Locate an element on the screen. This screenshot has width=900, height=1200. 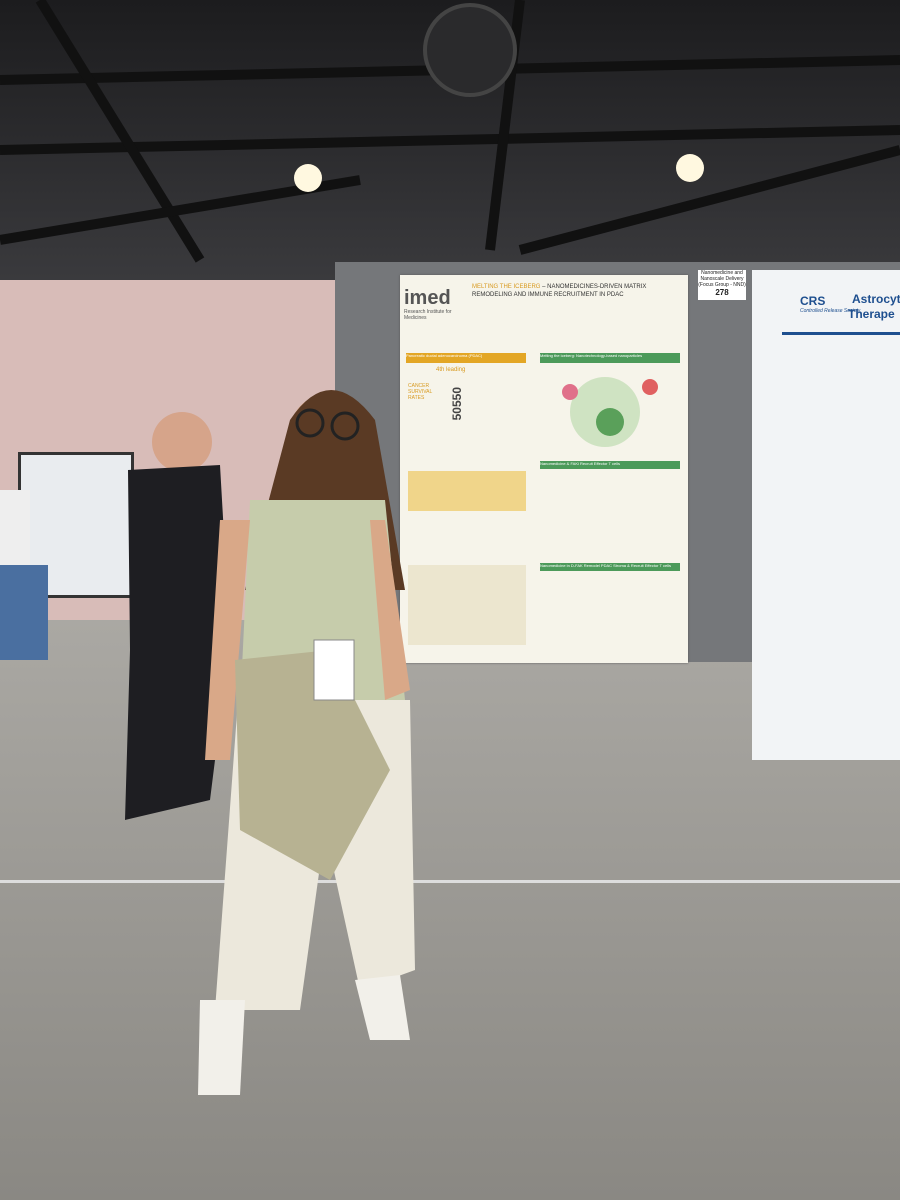
floor-line is located at coordinates (450, 881).